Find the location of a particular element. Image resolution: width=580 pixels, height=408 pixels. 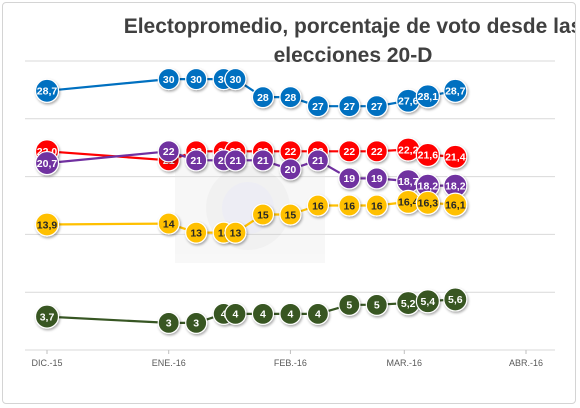

data-label: 20 is located at coordinates (291, 170).